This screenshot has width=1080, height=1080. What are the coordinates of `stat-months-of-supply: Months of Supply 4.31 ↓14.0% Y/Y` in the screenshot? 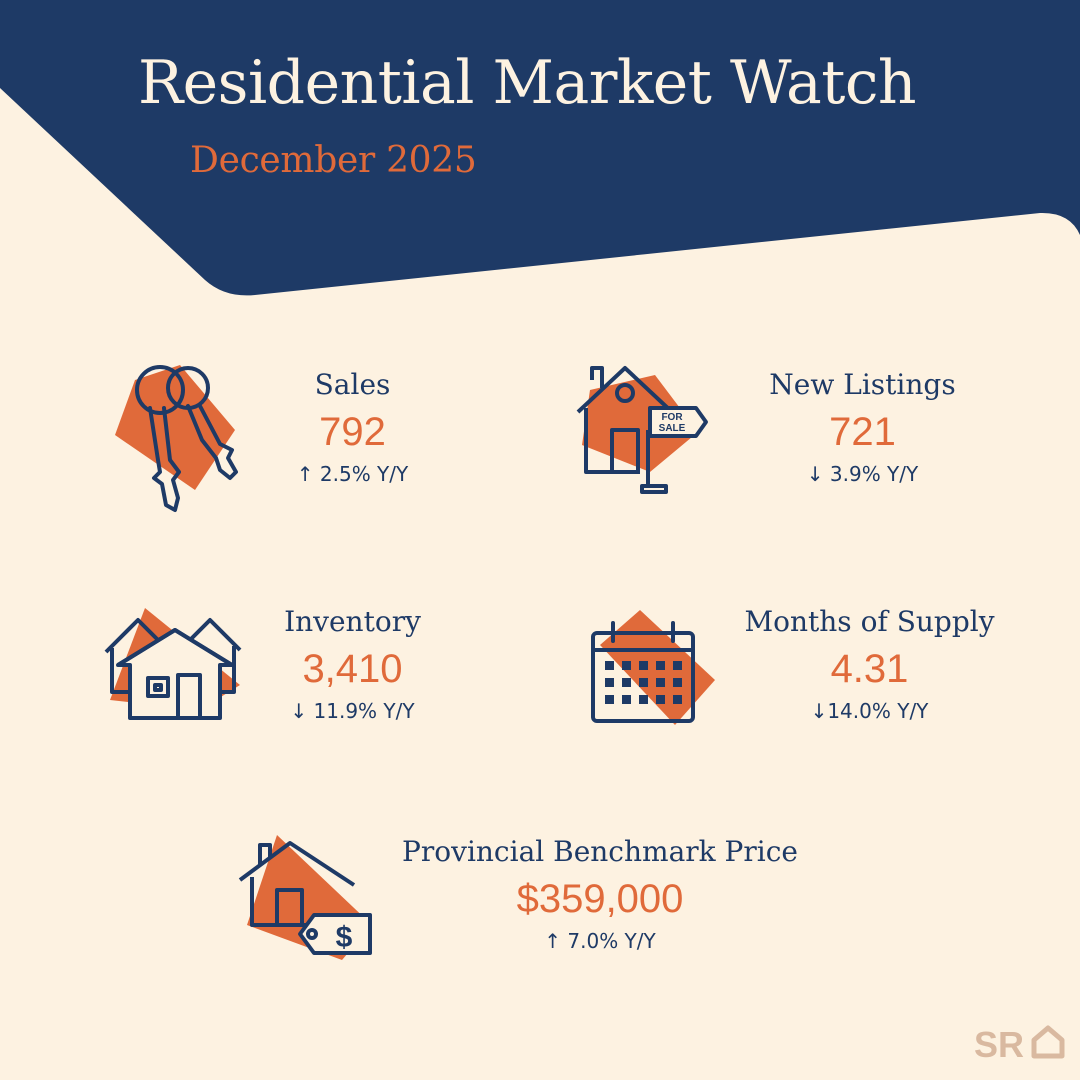 It's located at (869, 664).